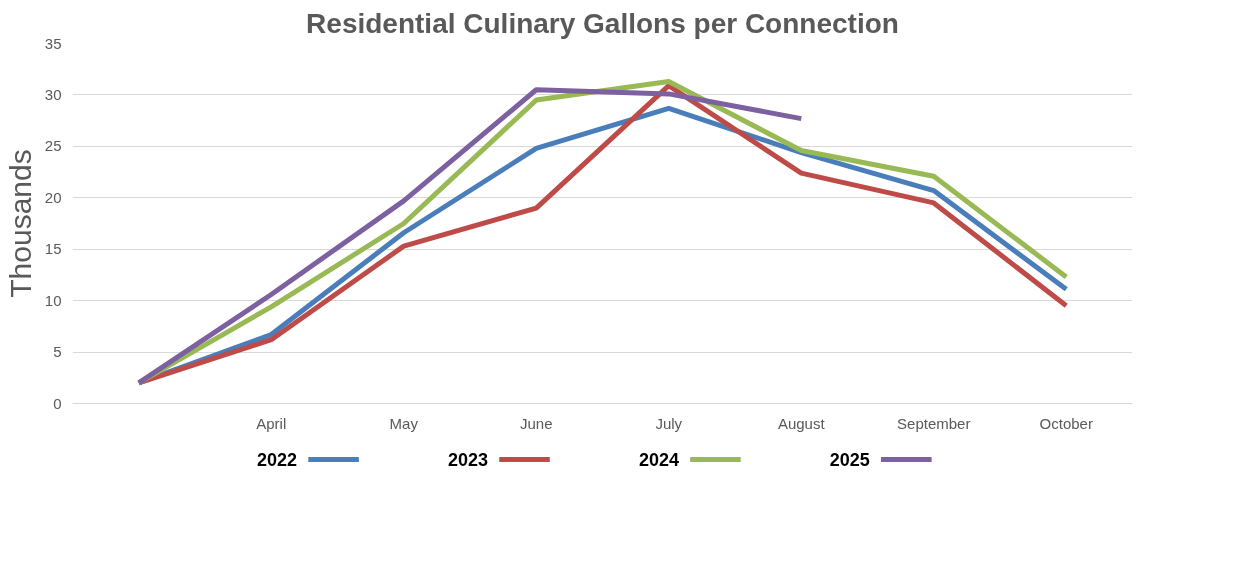  What do you see at coordinates (801, 423) in the screenshot?
I see `x-tick-label: August` at bounding box center [801, 423].